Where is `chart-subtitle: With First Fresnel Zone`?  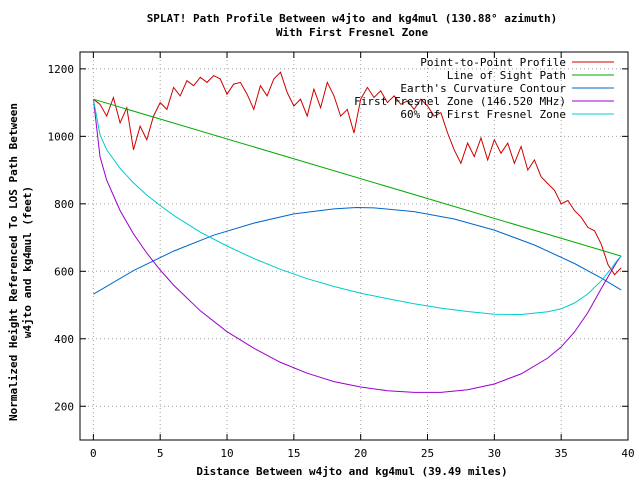 chart-subtitle: With First Fresnel Zone is located at coordinates (352, 32).